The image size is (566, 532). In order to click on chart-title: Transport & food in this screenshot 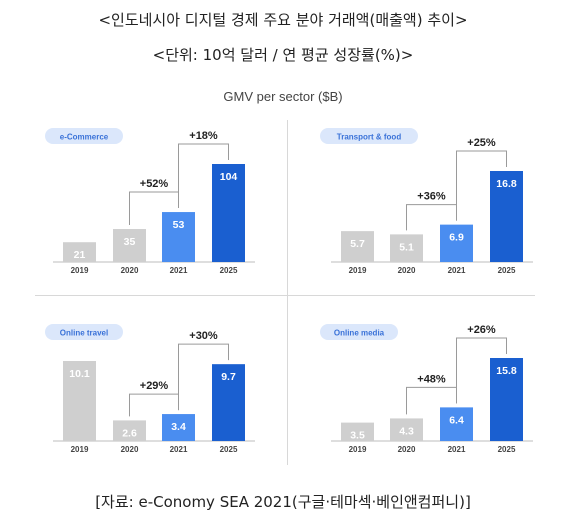, I will do `click(369, 137)`.